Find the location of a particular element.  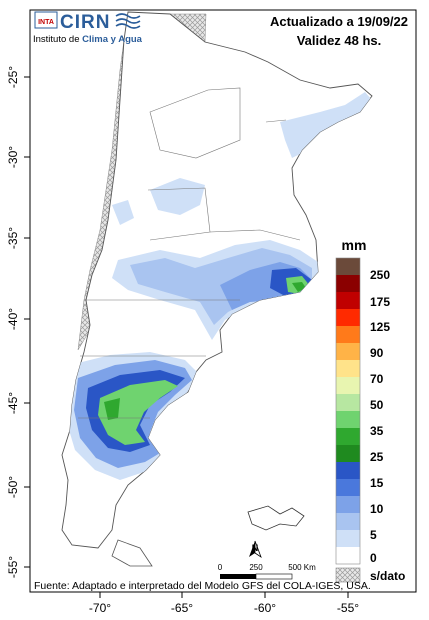

inta-logo-text: INTA is located at coordinates (46, 22).